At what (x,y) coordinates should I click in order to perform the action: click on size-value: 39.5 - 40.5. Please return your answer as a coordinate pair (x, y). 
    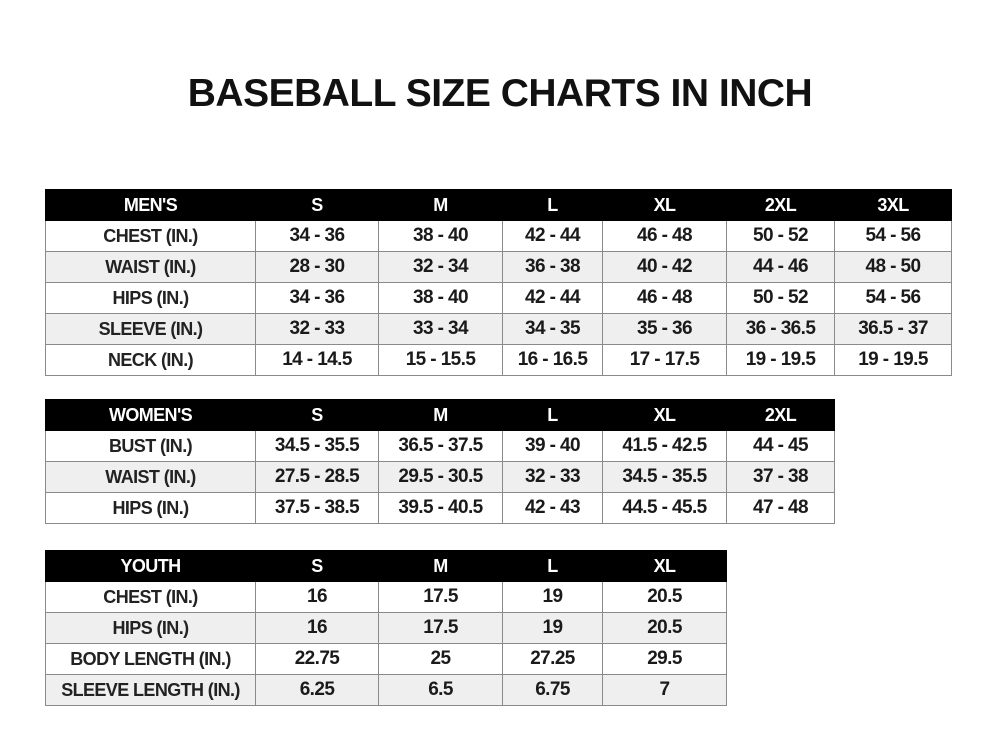
    Looking at the image, I should click on (440, 508).